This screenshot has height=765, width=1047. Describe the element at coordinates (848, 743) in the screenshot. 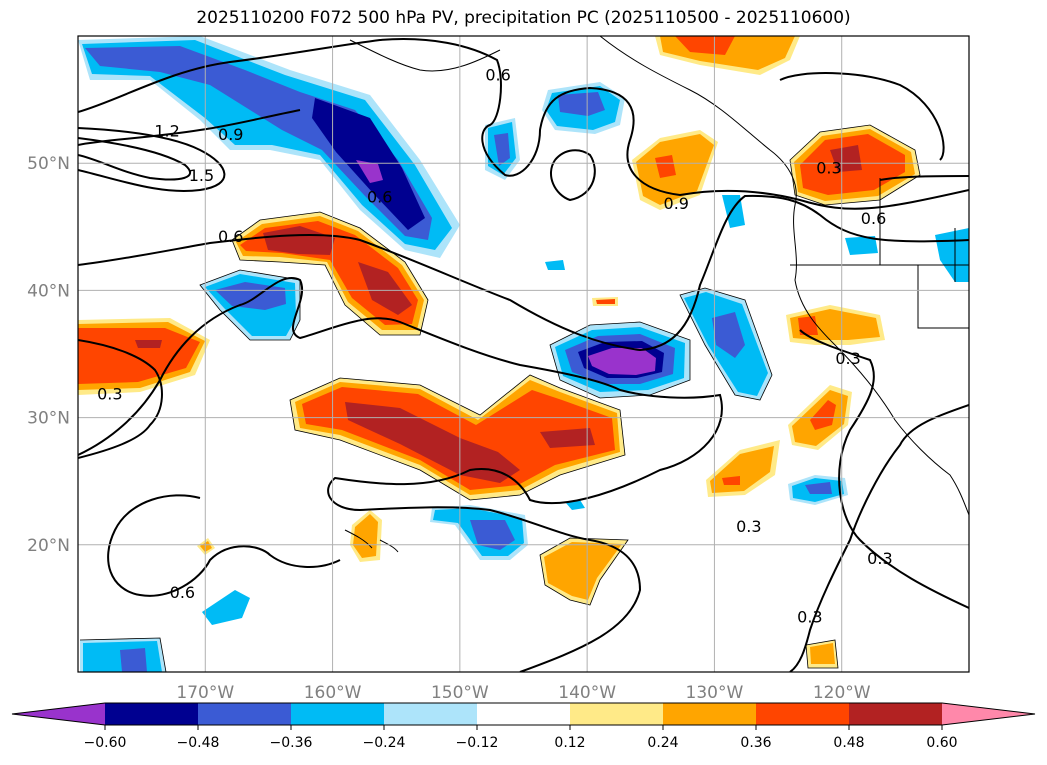

I see `colorbar-tick-label-8: 0.48` at that location.